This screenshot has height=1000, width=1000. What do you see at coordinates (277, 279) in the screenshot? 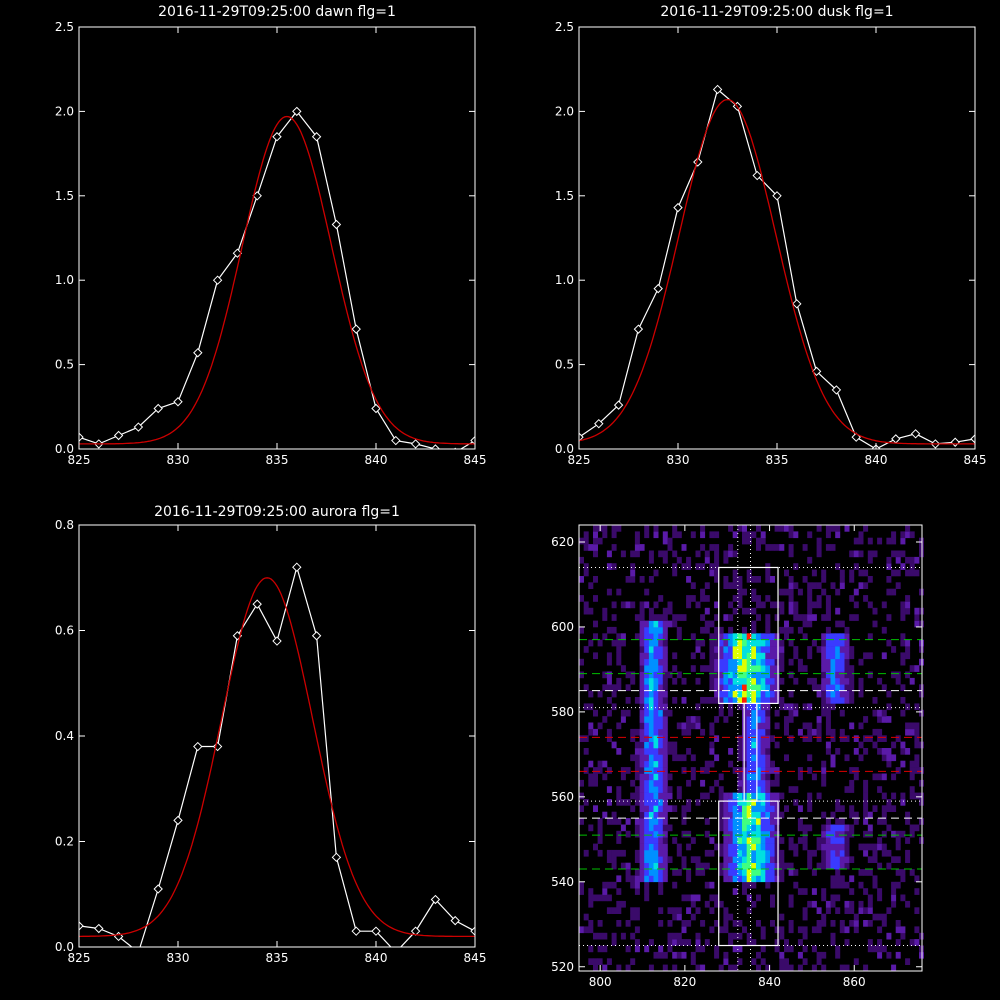
I see `data-line` at bounding box center [277, 279].